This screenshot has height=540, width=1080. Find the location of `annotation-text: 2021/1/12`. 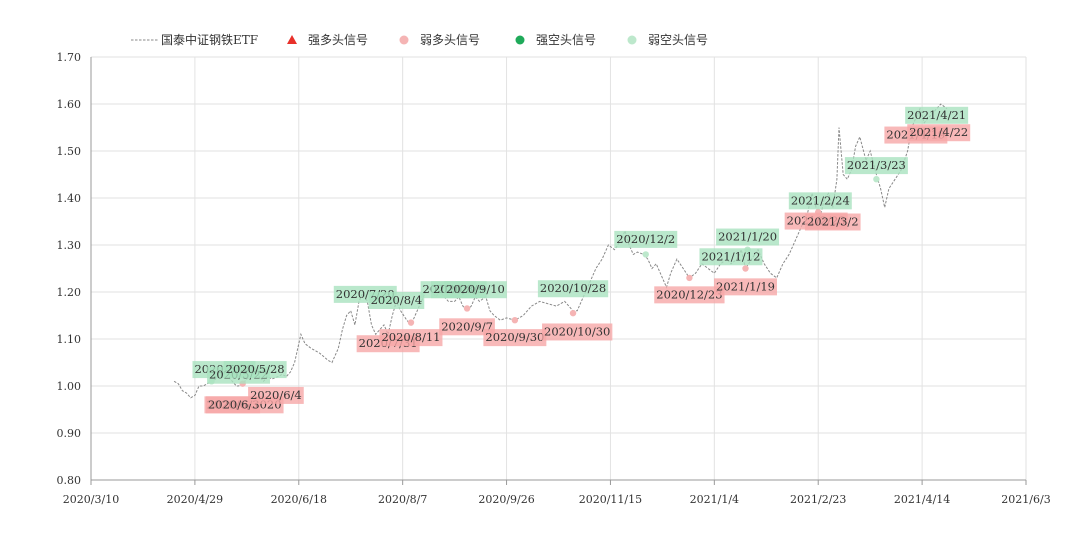

annotation-text: 2021/1/12 is located at coordinates (730, 256).